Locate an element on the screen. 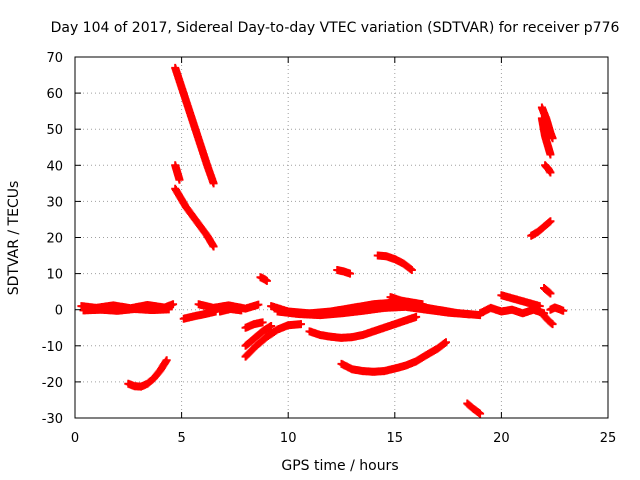 The width and height of the screenshot is (640, 480). x-tick-labels: 0 5 10 15 20 25 is located at coordinates (343, 438).